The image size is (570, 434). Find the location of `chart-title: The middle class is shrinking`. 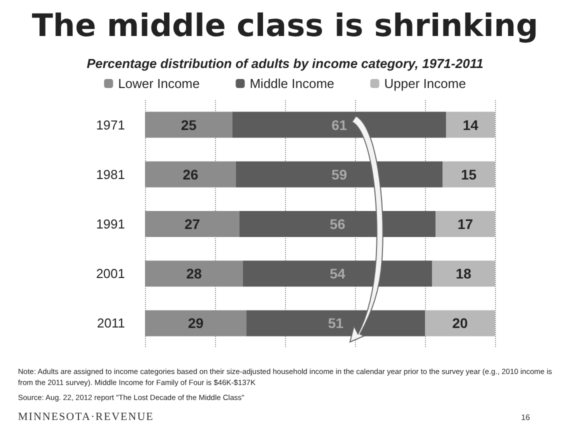

chart-title: The middle class is shrinking is located at coordinates (285, 26).